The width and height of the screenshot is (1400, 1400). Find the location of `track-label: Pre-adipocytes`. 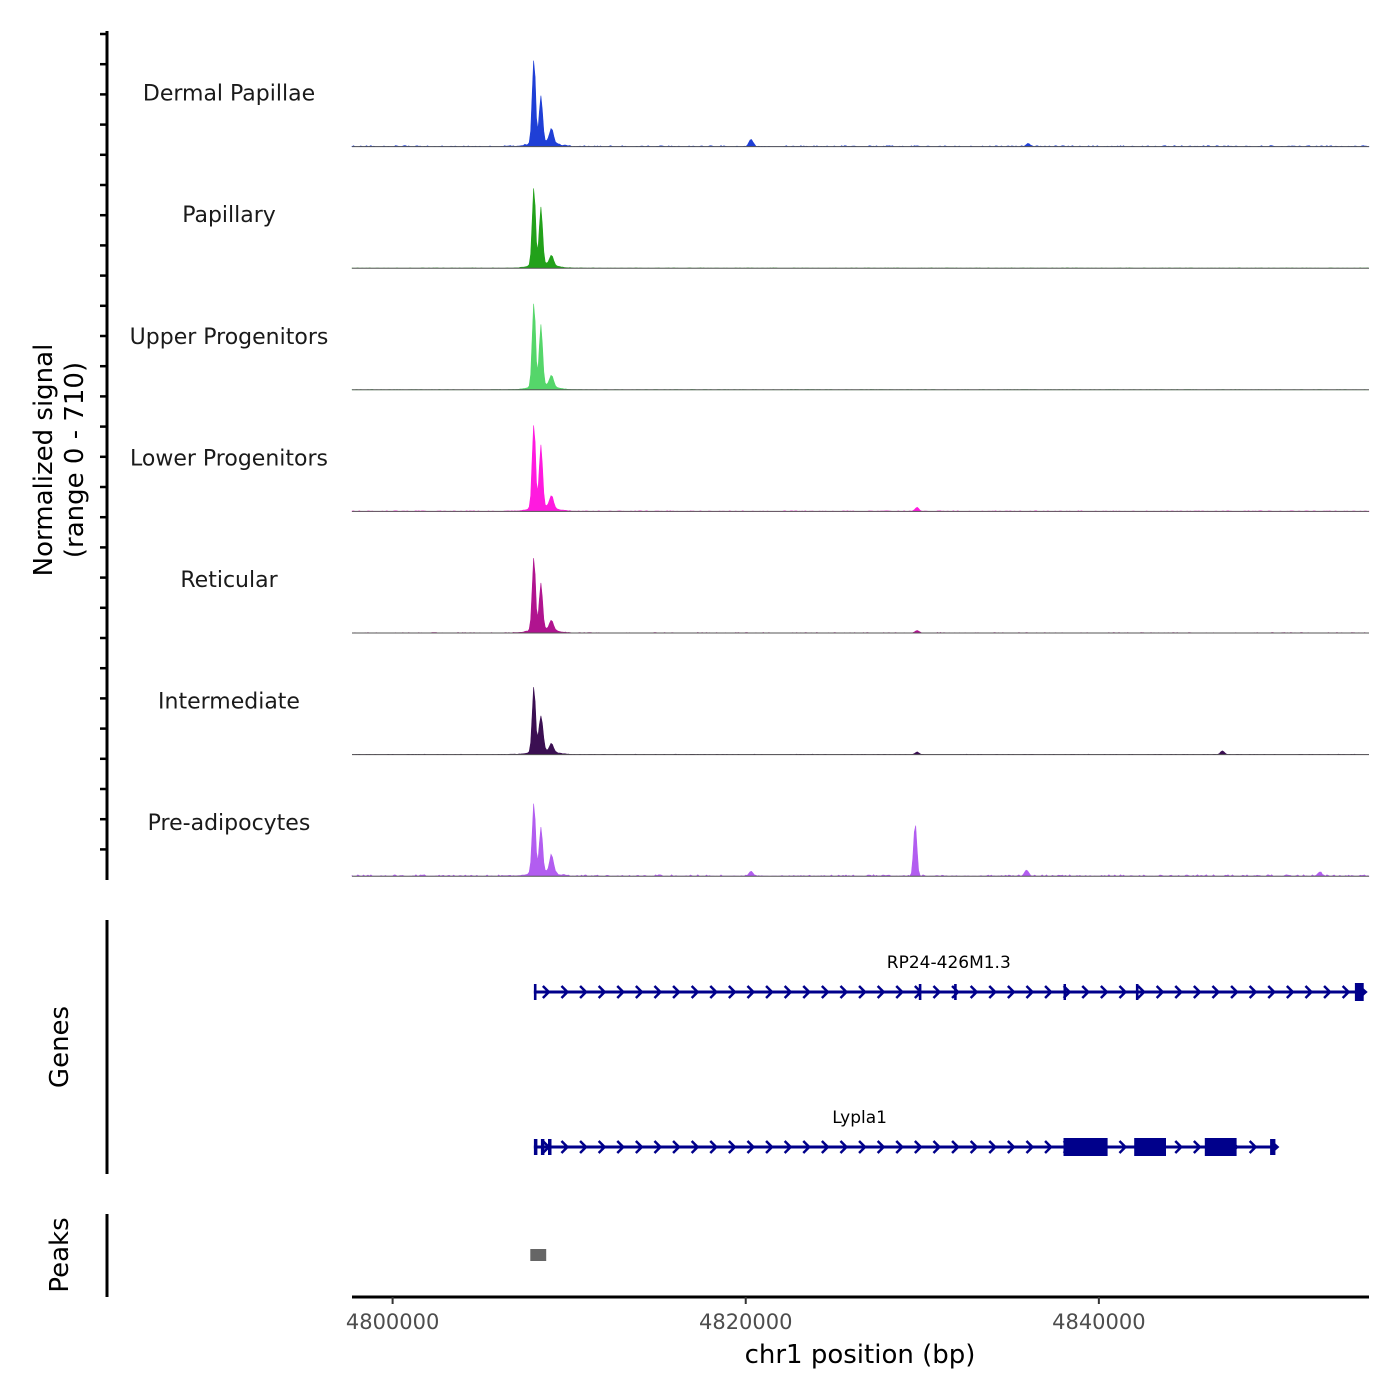

track-label: Pre-adipocytes is located at coordinates (229, 823).